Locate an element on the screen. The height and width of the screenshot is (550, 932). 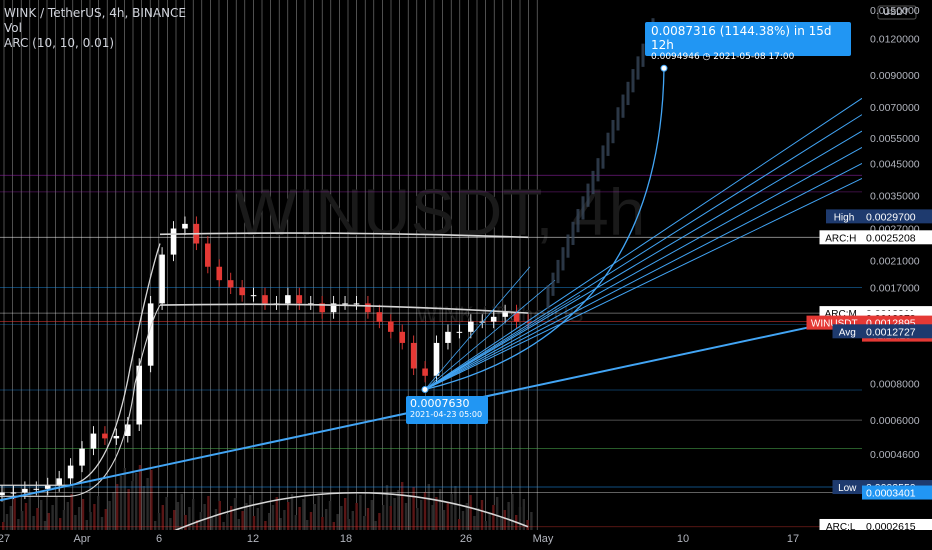
volume-indicator-label: Vol is located at coordinates (13, 28).